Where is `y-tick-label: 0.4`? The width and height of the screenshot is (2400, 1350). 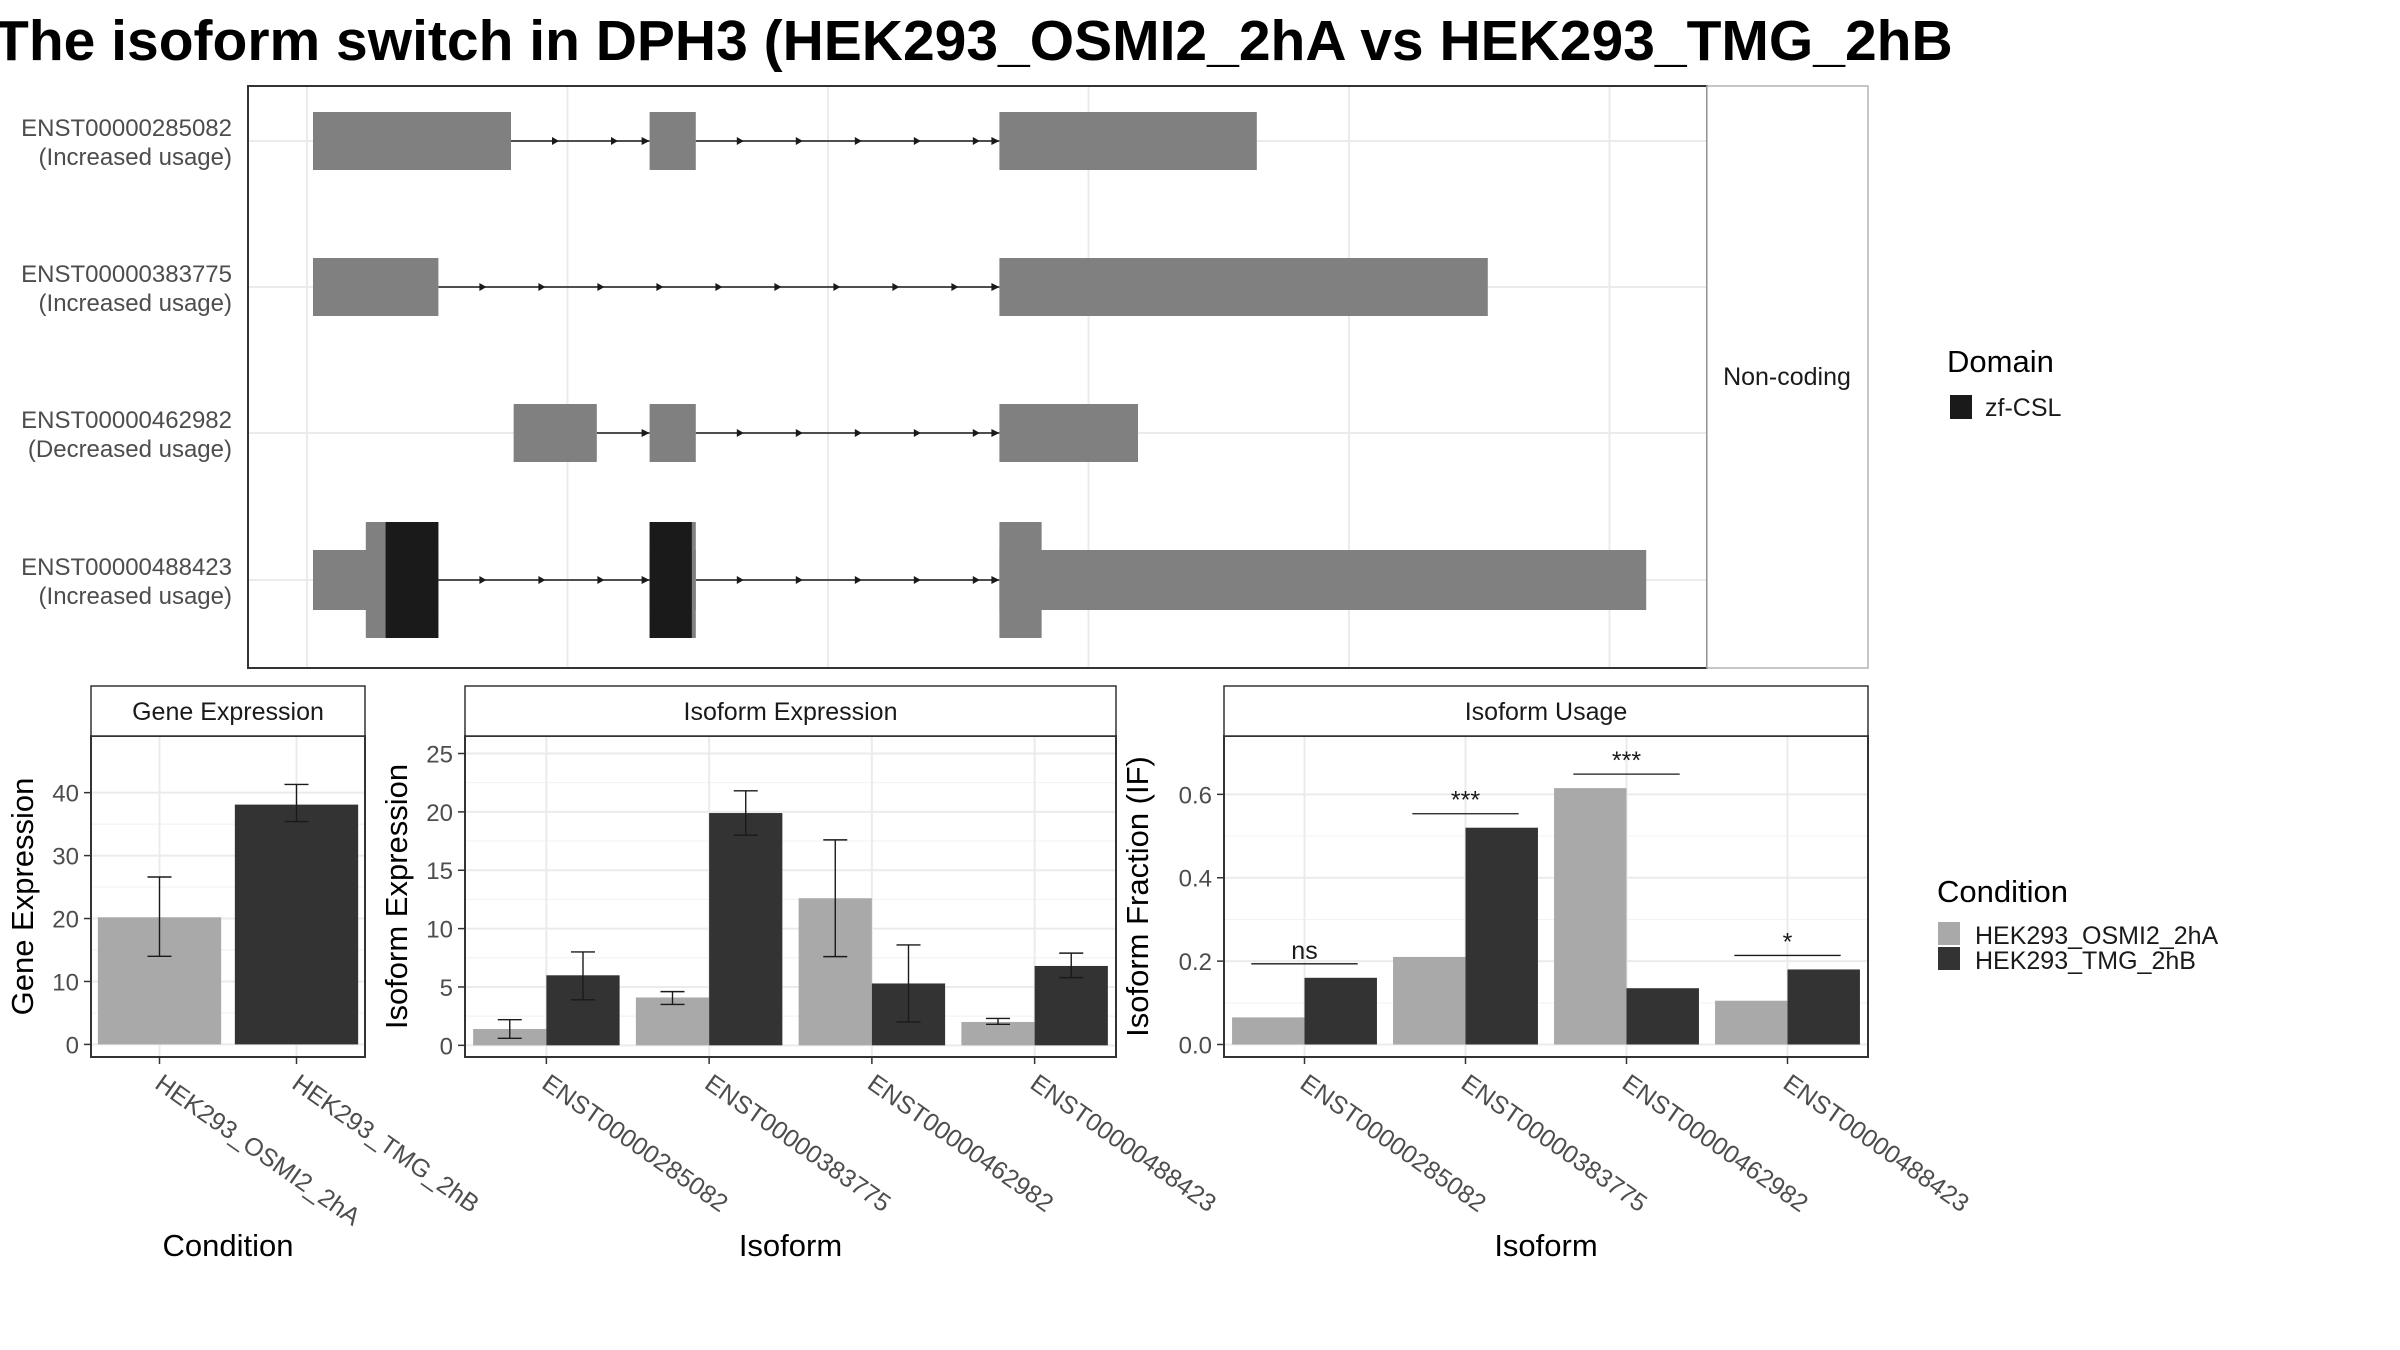 y-tick-label: 0.4 is located at coordinates (1195, 879).